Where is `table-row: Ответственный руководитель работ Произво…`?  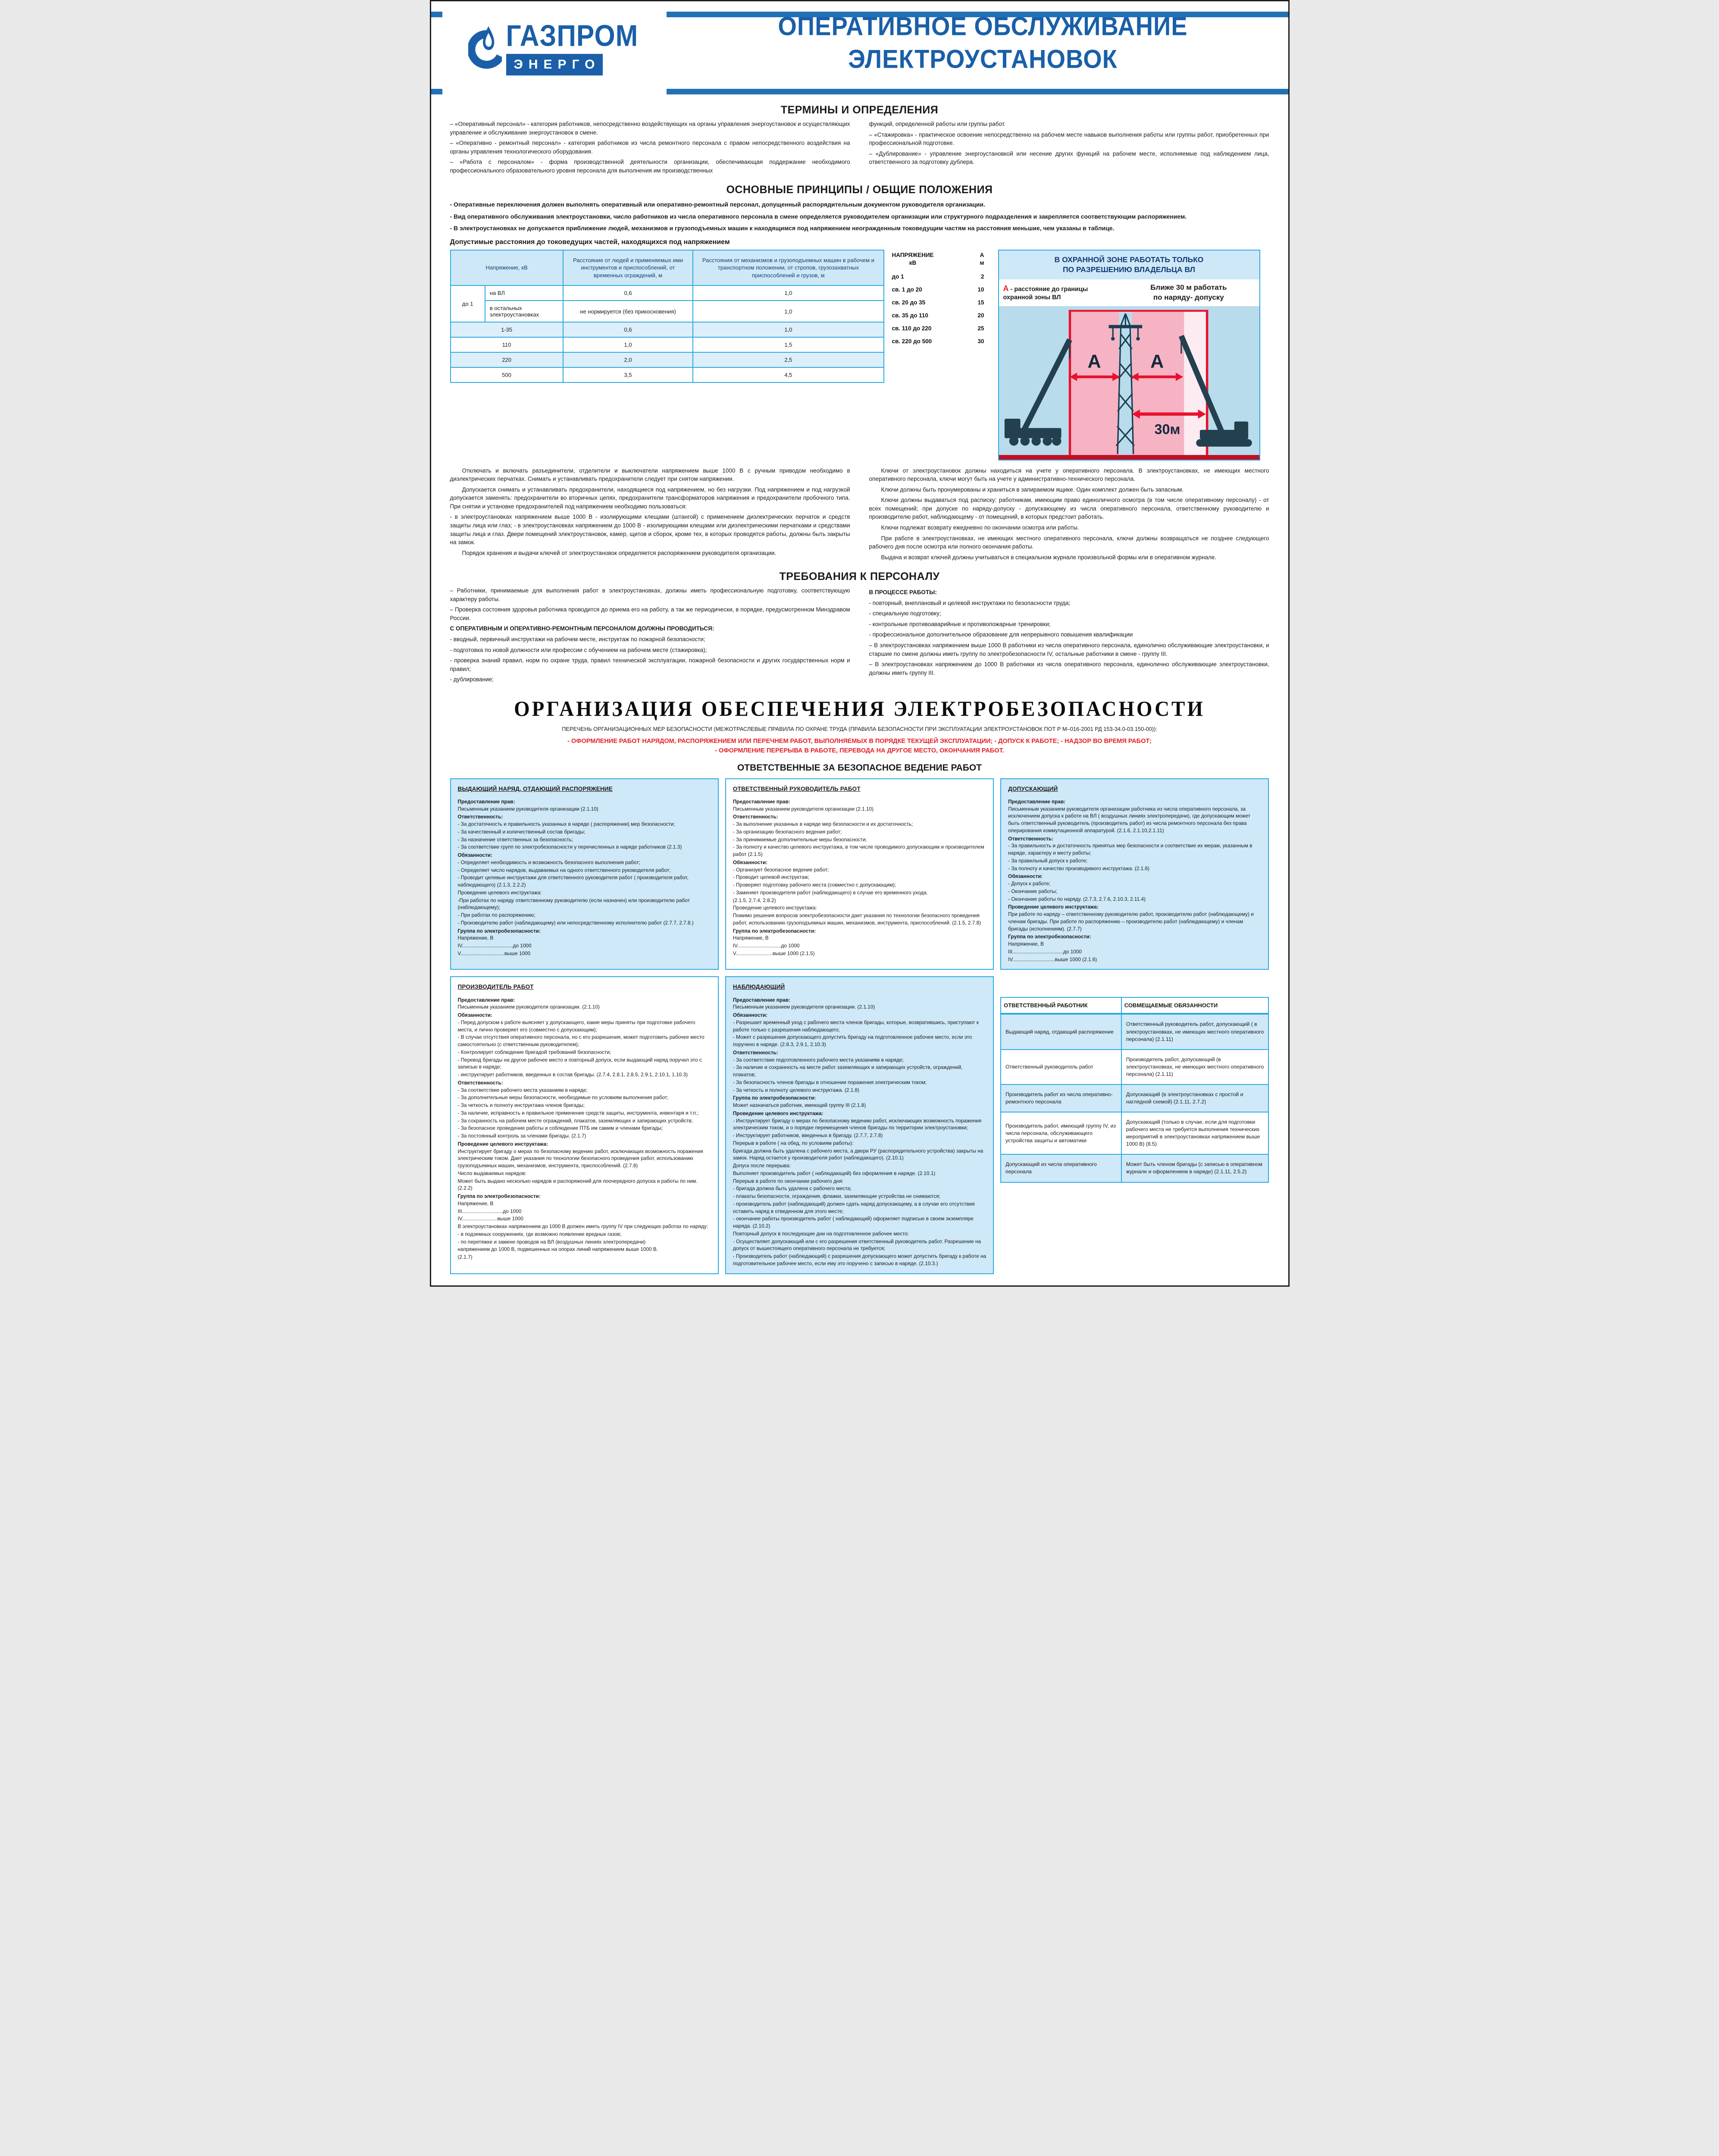 table-row: Ответственный руководитель работ Произво… is located at coordinates (1134, 1067).